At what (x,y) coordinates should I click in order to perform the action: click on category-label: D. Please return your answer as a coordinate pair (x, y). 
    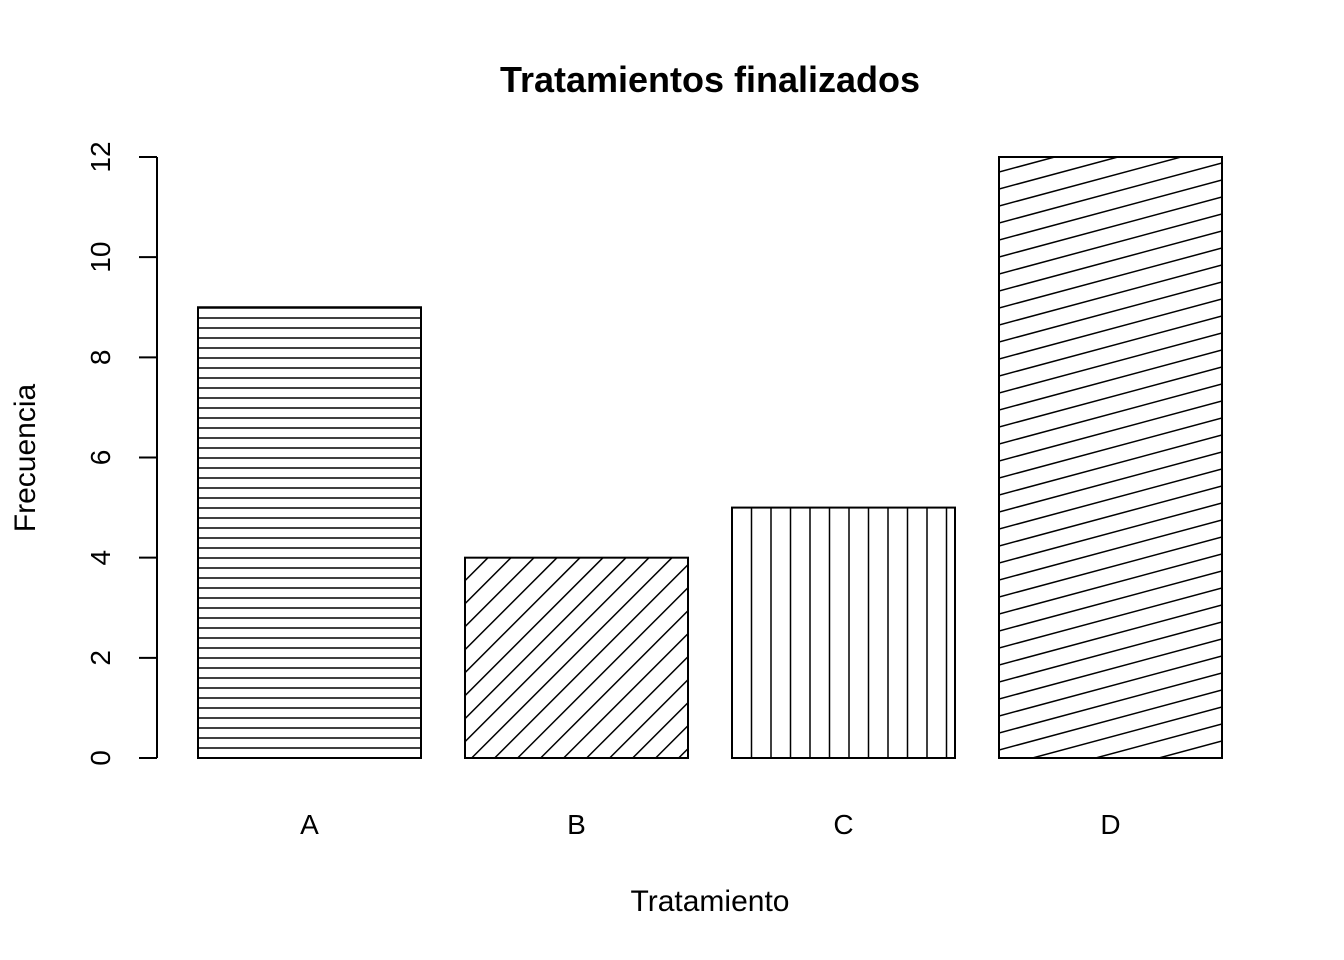
    Looking at the image, I should click on (1110, 824).